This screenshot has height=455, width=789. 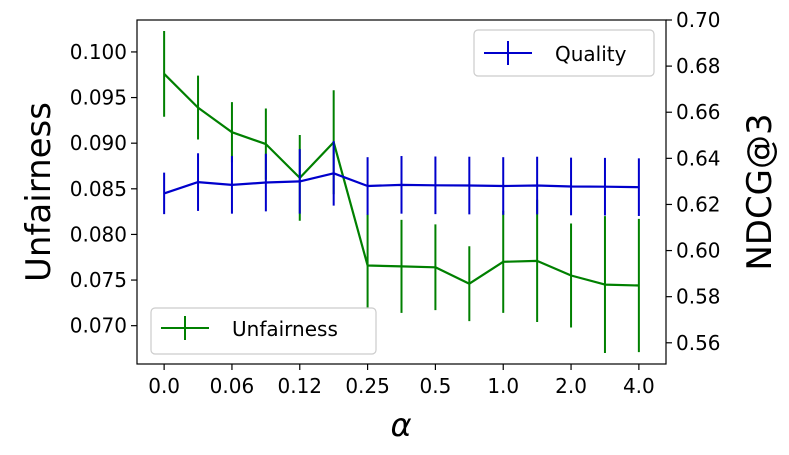 What do you see at coordinates (693, 181) in the screenshot?
I see `right-axis: 0.56 0.58 0.60 0.62 0.64 0.66 0.68 0.70` at bounding box center [693, 181].